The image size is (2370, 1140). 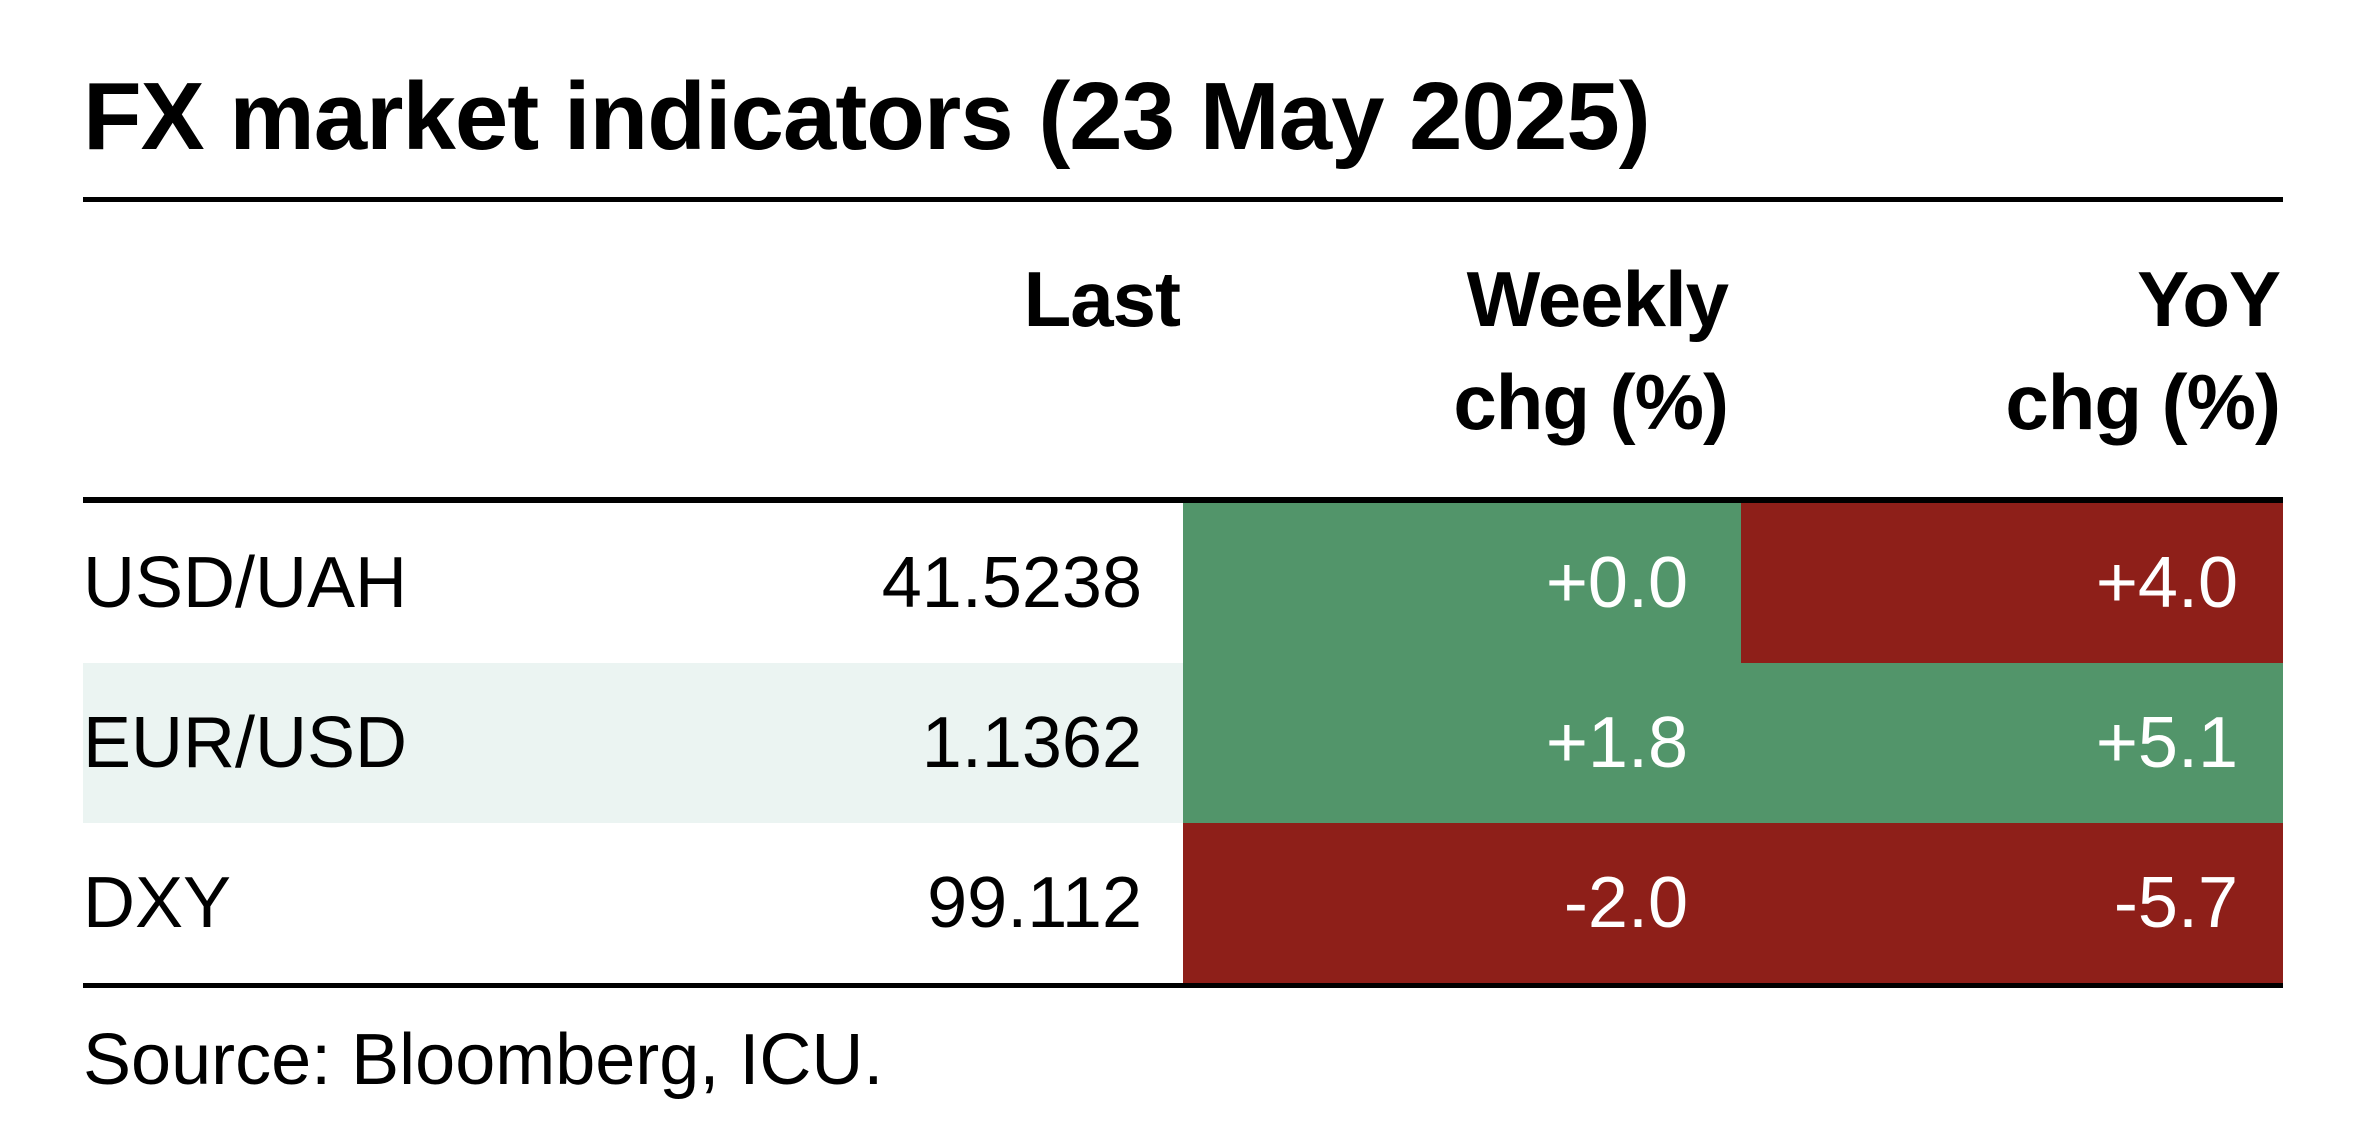 What do you see at coordinates (1616, 583) in the screenshot?
I see `weekly-chg-value: +0.0` at bounding box center [1616, 583].